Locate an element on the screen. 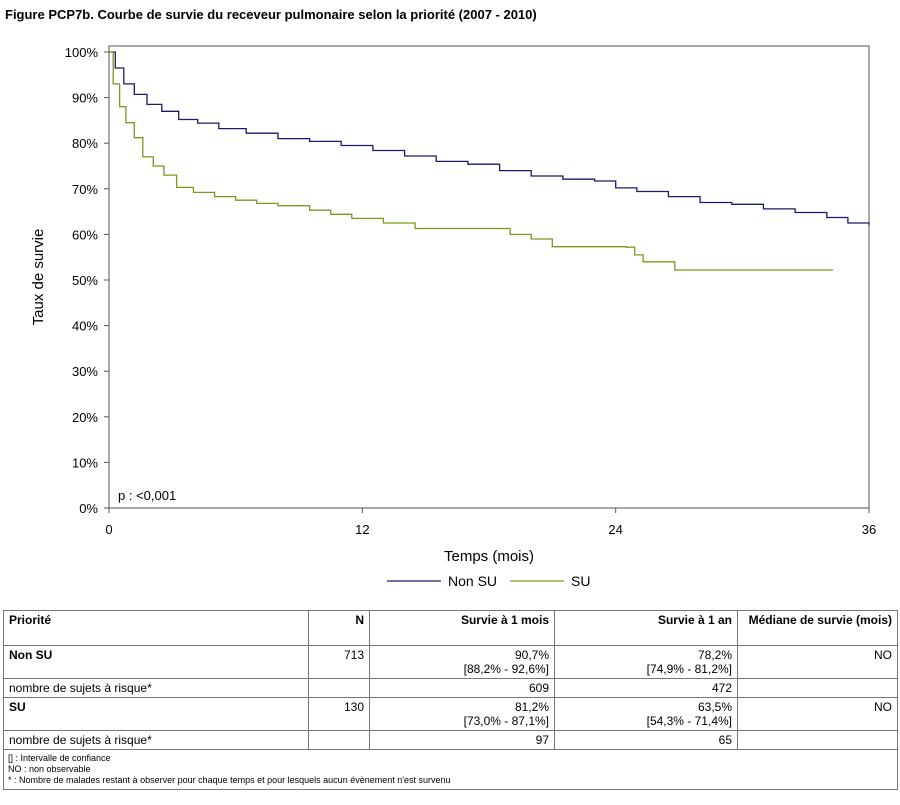 The image size is (900, 805). y-tick-label: 70% is located at coordinates (85, 189).